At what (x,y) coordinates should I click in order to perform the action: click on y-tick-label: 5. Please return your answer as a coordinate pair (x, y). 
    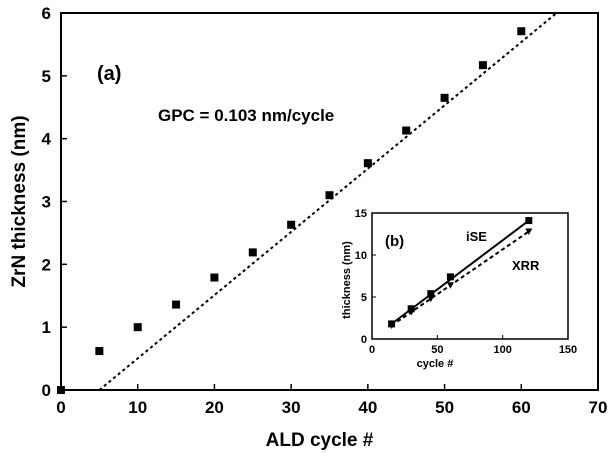
    Looking at the image, I should click on (46, 76).